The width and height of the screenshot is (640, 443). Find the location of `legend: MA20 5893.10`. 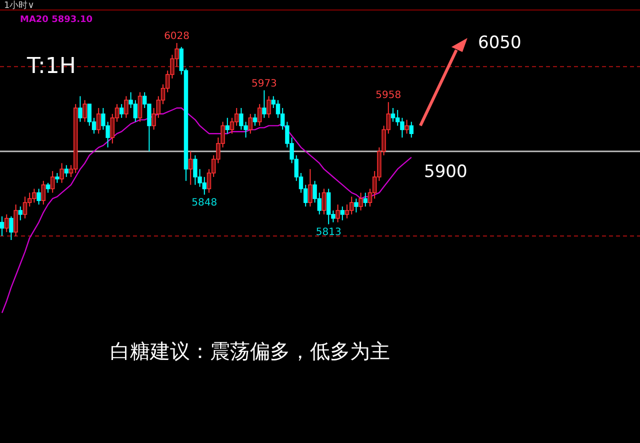

legend: MA20 5893.10 is located at coordinates (56, 20).